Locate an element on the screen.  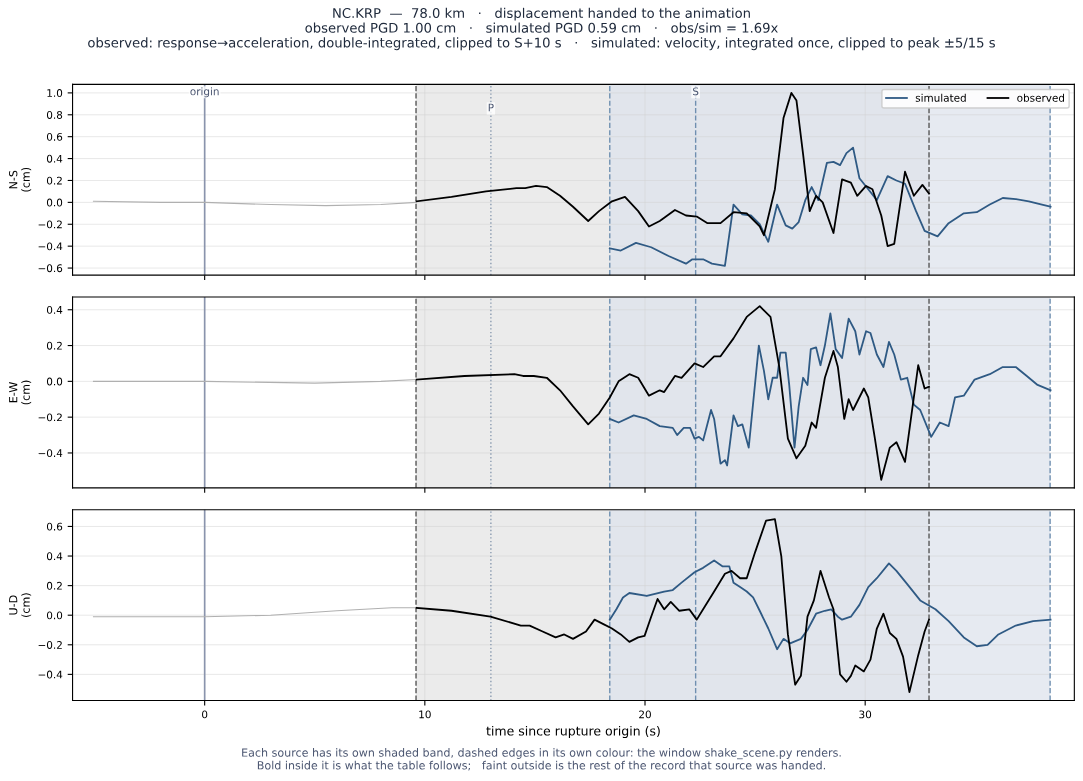
y-tick-label: 1.0 is located at coordinates (55, 93).